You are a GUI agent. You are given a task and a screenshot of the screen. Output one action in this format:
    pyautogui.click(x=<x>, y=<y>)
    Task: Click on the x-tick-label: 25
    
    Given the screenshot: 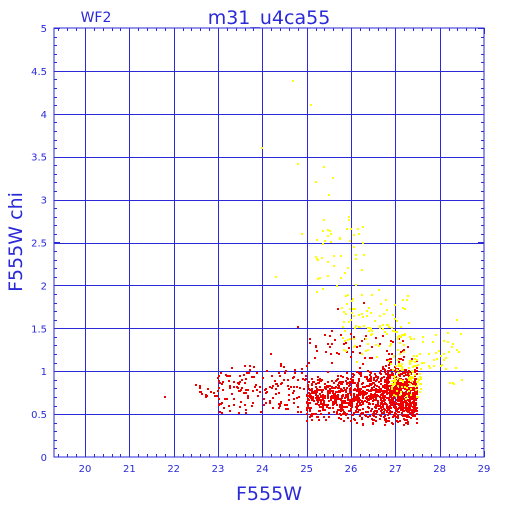 What is the action you would take?
    pyautogui.click(x=306, y=469)
    